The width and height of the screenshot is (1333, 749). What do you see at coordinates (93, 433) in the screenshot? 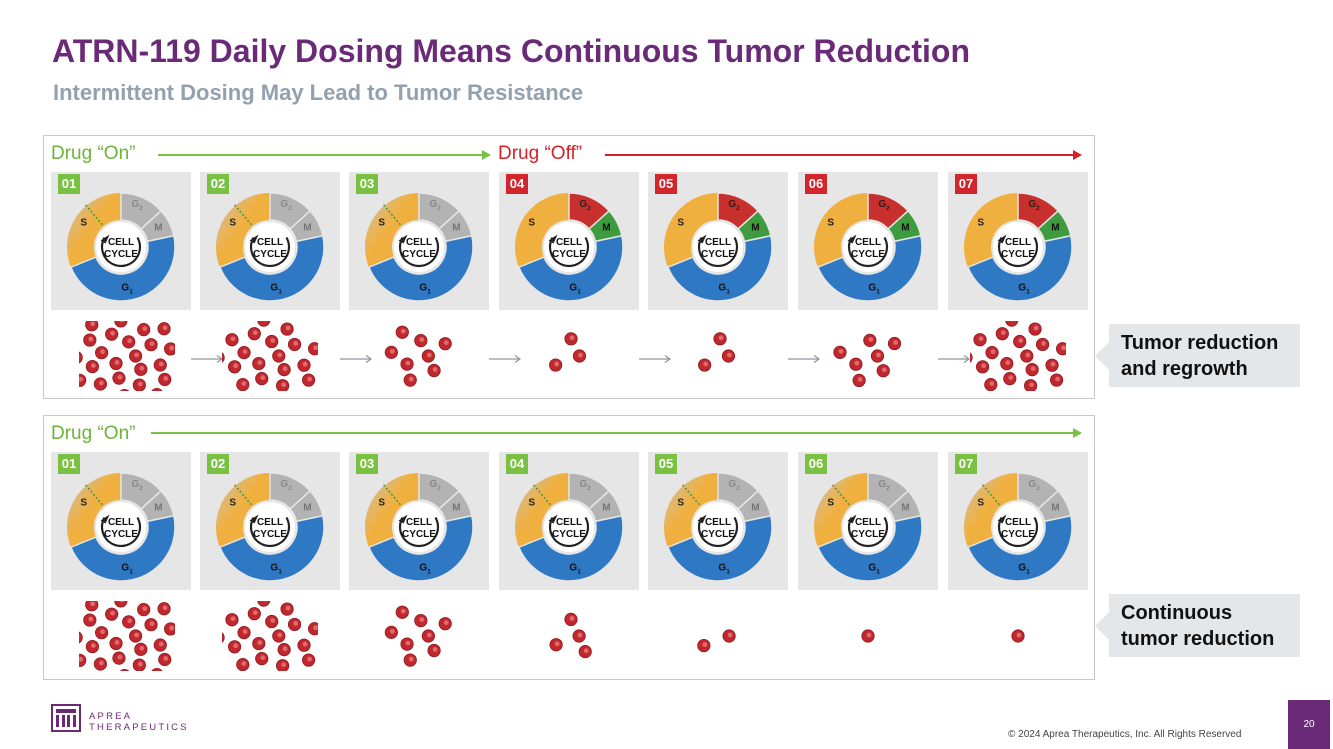
I see `drug-on-label: Drug “On”` at bounding box center [93, 433].